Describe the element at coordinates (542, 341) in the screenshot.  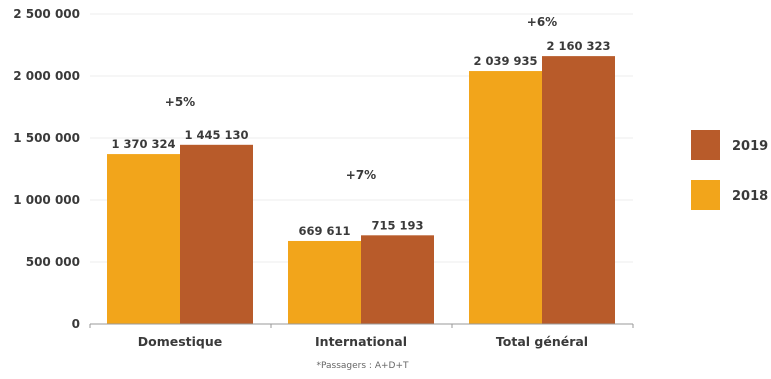
I see `x-tick-label: Total général` at that location.